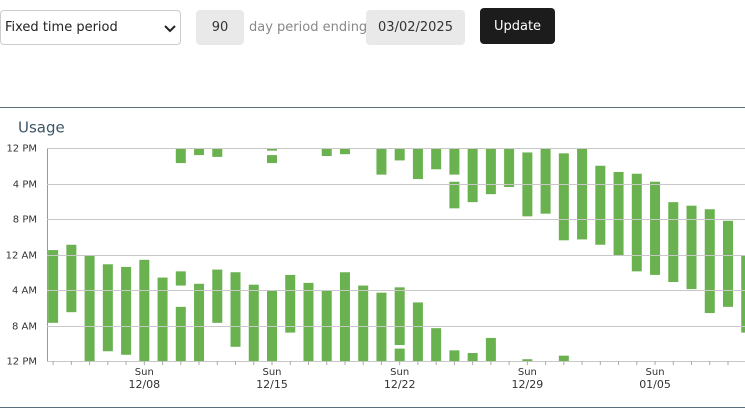 The width and height of the screenshot is (745, 420). Describe the element at coordinates (517, 26) in the screenshot. I see `update-button: Update` at that location.